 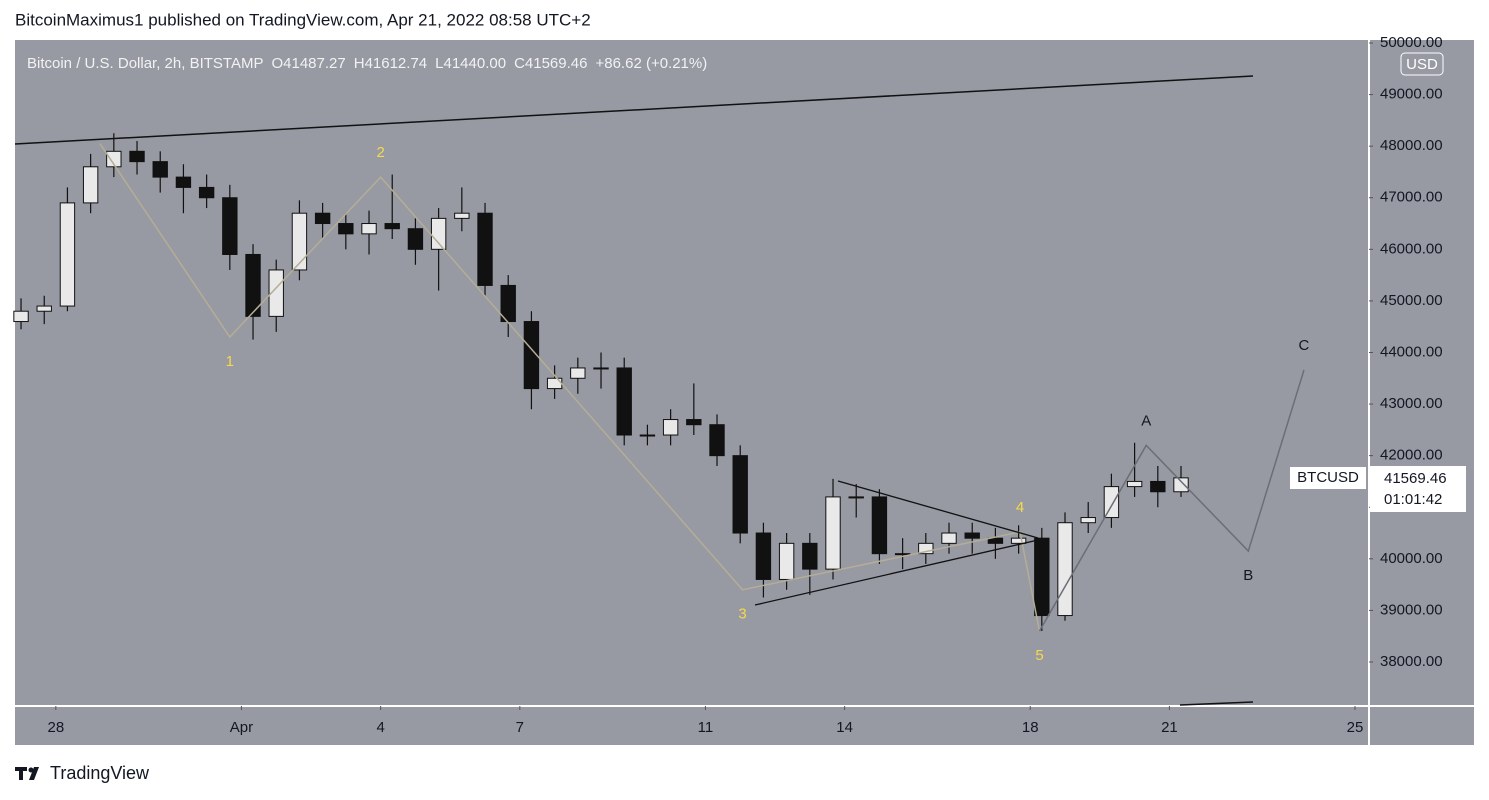 What do you see at coordinates (519, 63) in the screenshot?
I see `legend-c: C` at bounding box center [519, 63].